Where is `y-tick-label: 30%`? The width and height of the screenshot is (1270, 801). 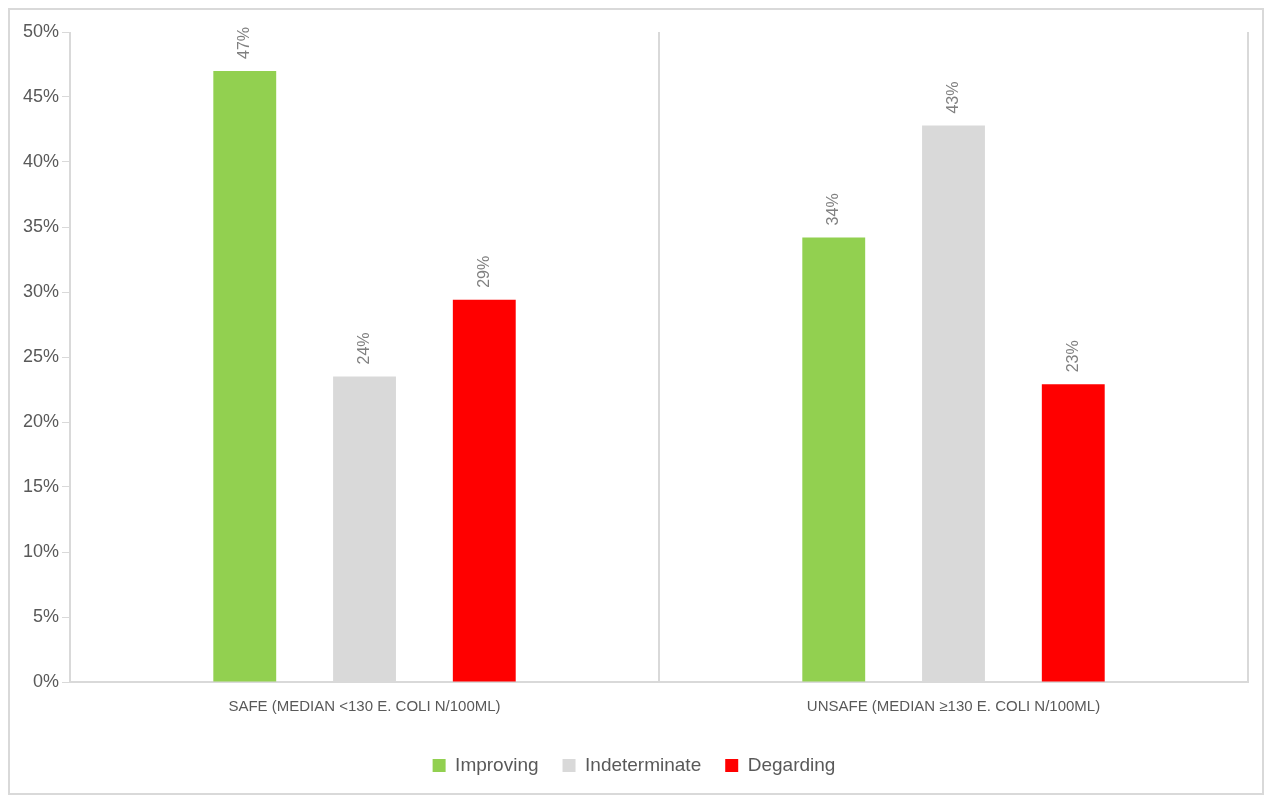 y-tick-label: 30% is located at coordinates (41, 290).